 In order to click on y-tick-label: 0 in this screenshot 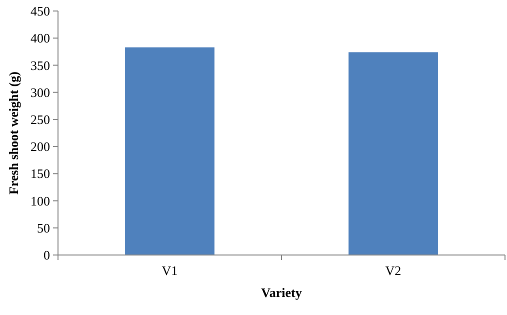, I will do `click(47, 255)`.